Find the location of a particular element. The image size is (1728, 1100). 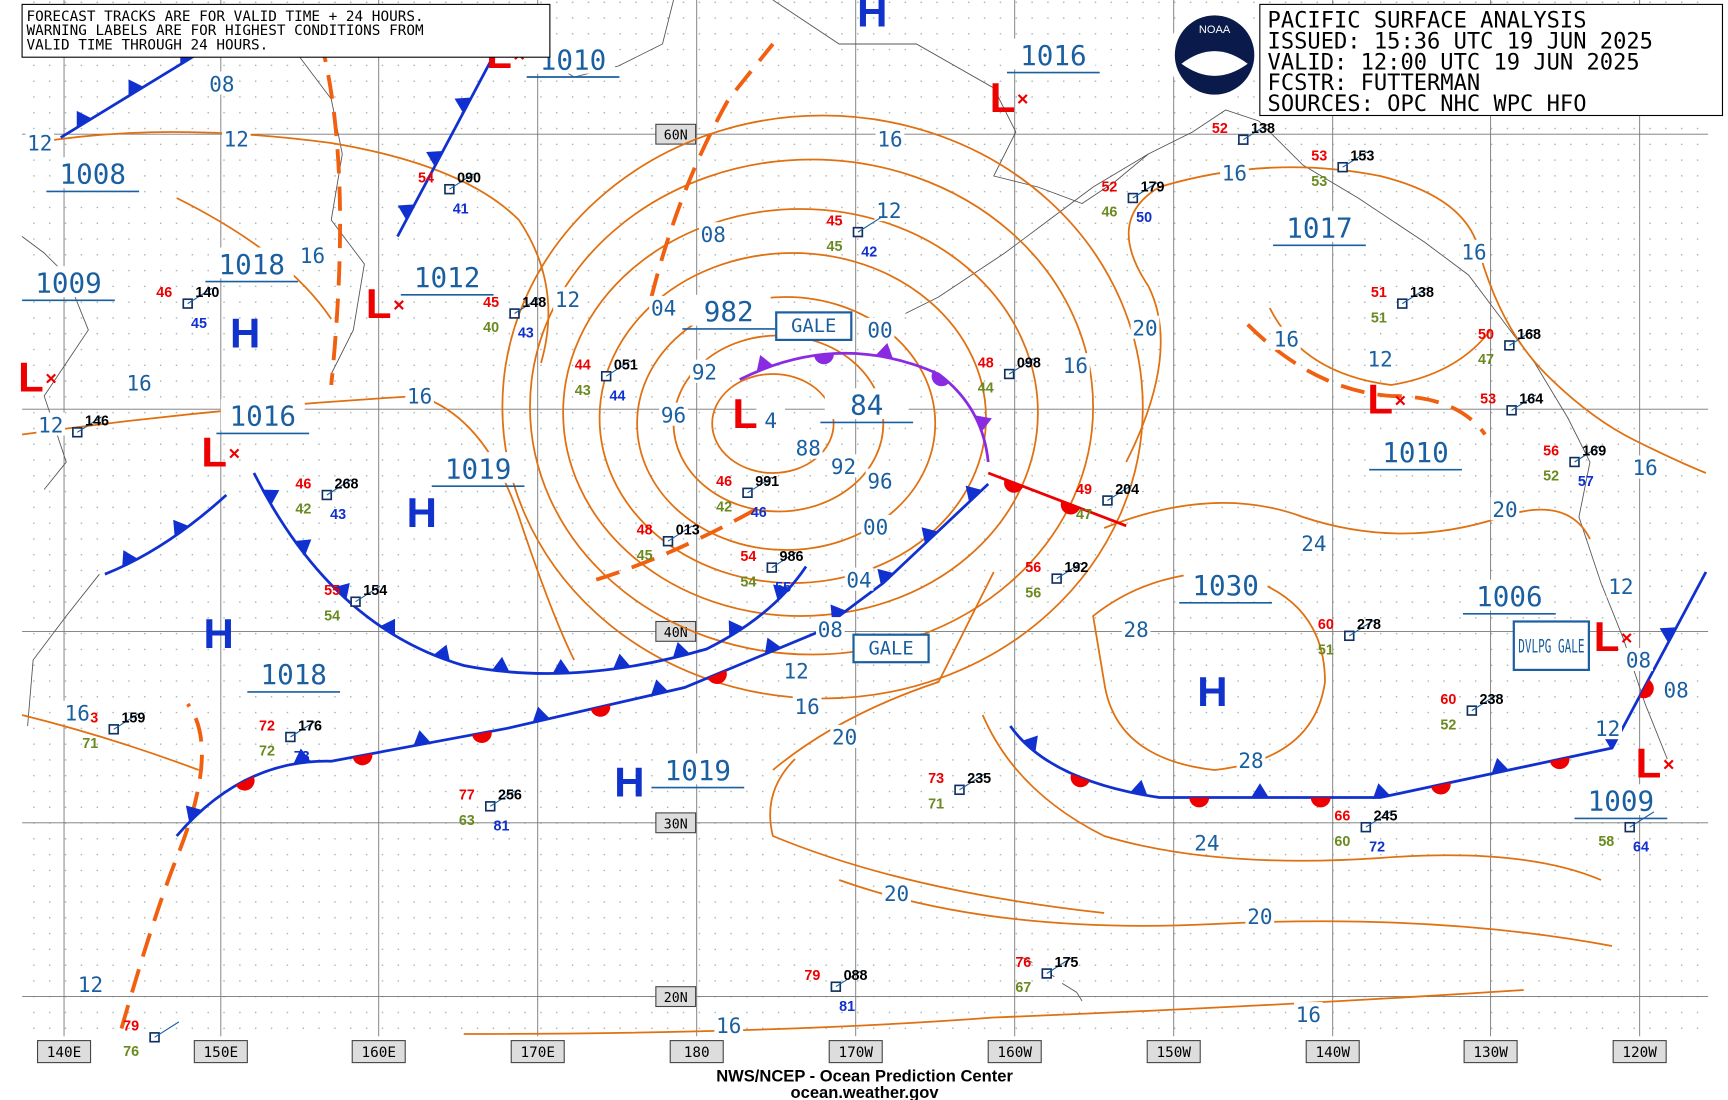

station-temp: 3 is located at coordinates (94, 719).